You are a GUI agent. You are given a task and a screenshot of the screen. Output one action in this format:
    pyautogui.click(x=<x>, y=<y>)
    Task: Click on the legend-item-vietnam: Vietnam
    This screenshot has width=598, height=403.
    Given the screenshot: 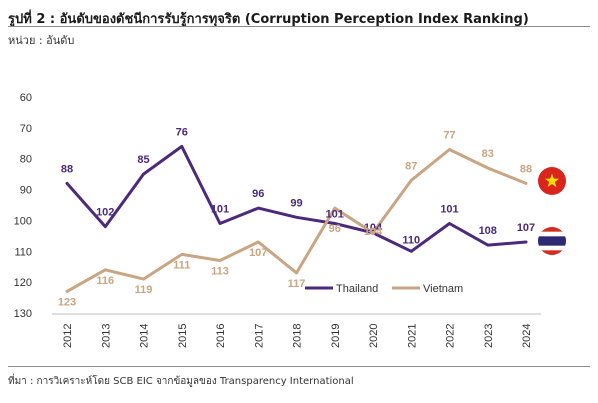 What is the action you would take?
    pyautogui.click(x=427, y=289)
    